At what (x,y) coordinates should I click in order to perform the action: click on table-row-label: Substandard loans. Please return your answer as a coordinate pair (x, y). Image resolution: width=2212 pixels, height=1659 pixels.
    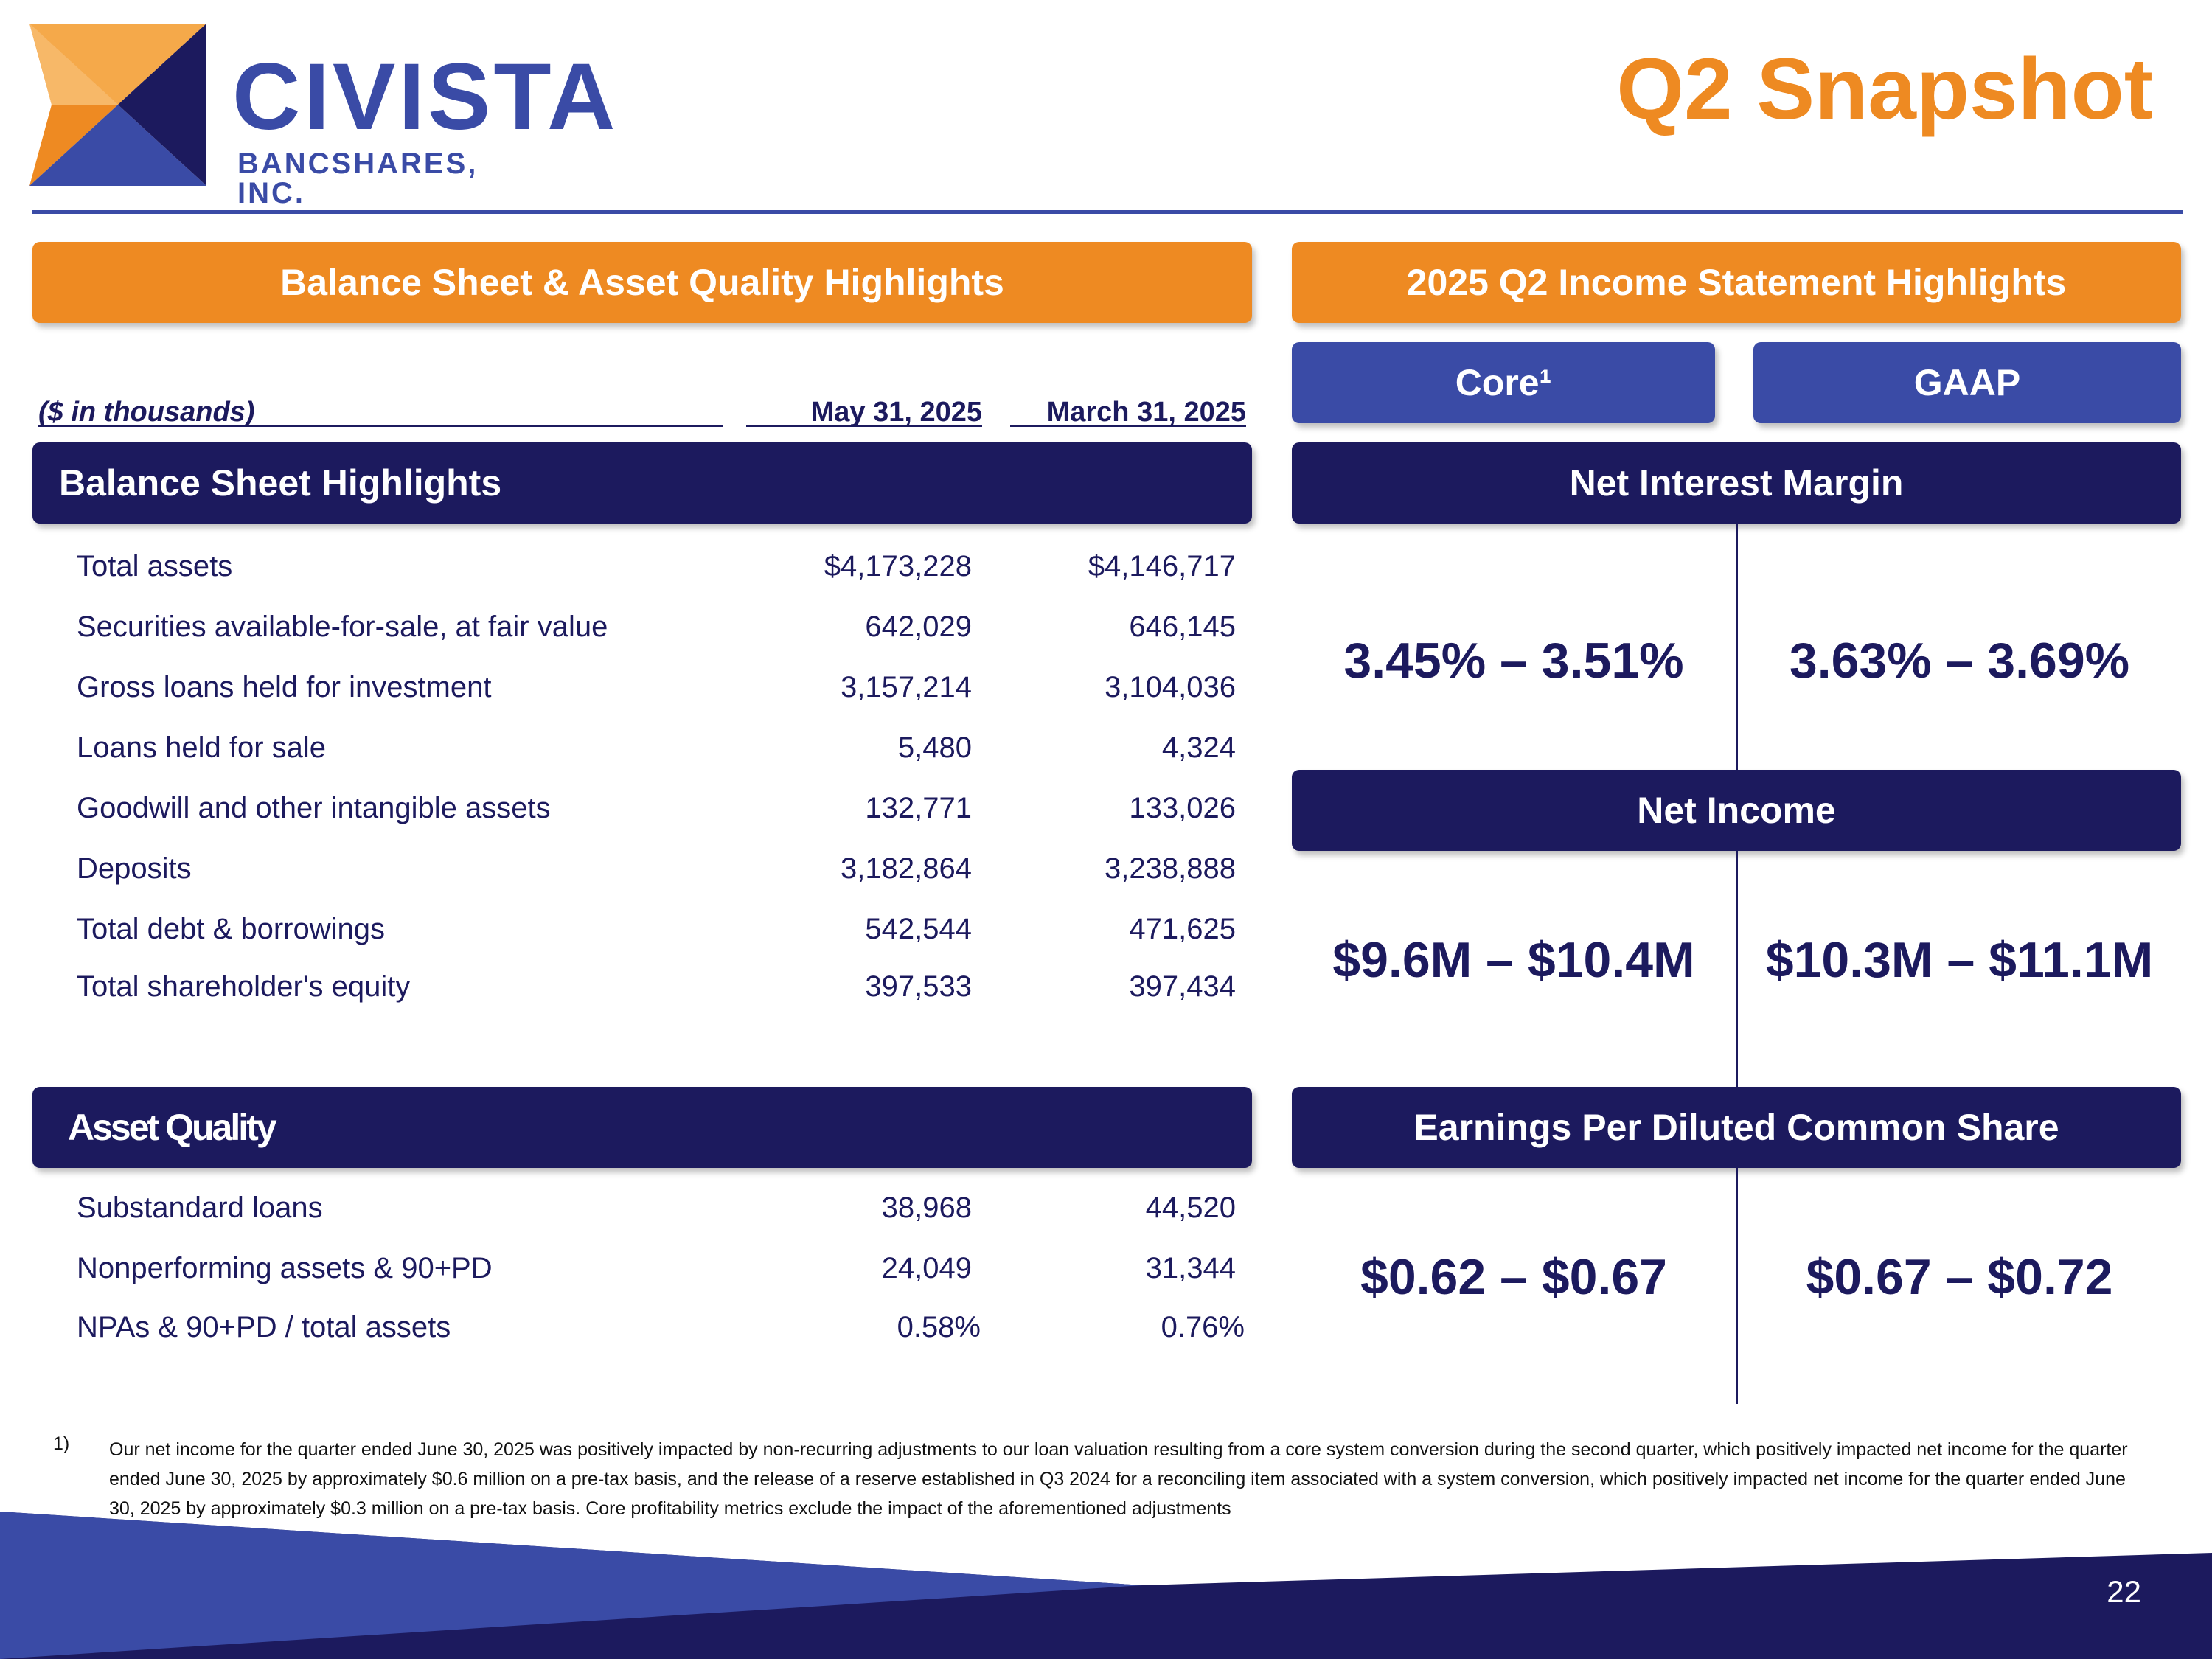
    Looking at the image, I should click on (200, 1208).